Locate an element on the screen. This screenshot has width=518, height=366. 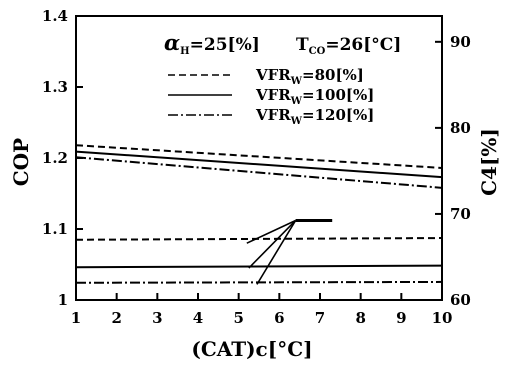
x-tick-label: 7 is located at coordinates (320, 318).